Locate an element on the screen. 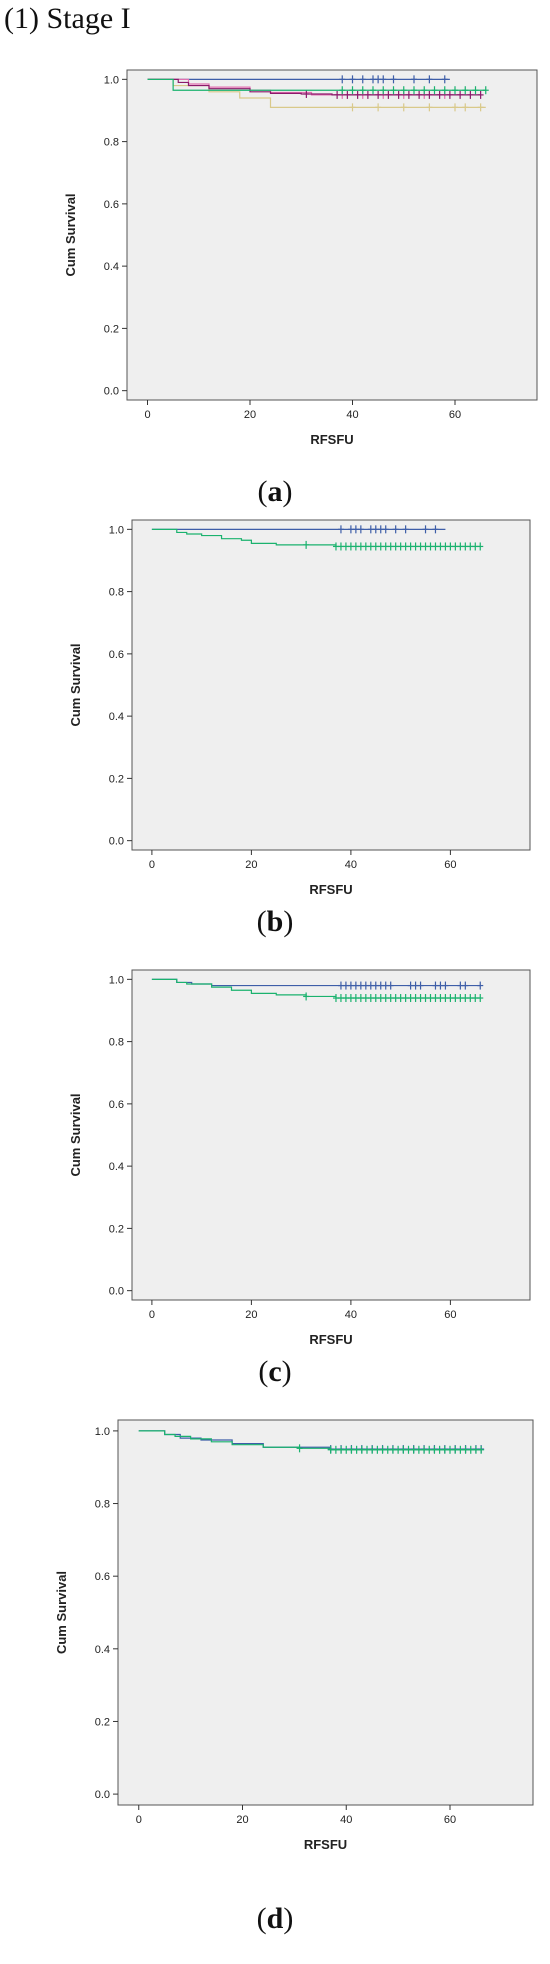 The width and height of the screenshot is (550, 1964). panel-caption: (d) is located at coordinates (275, 1918).